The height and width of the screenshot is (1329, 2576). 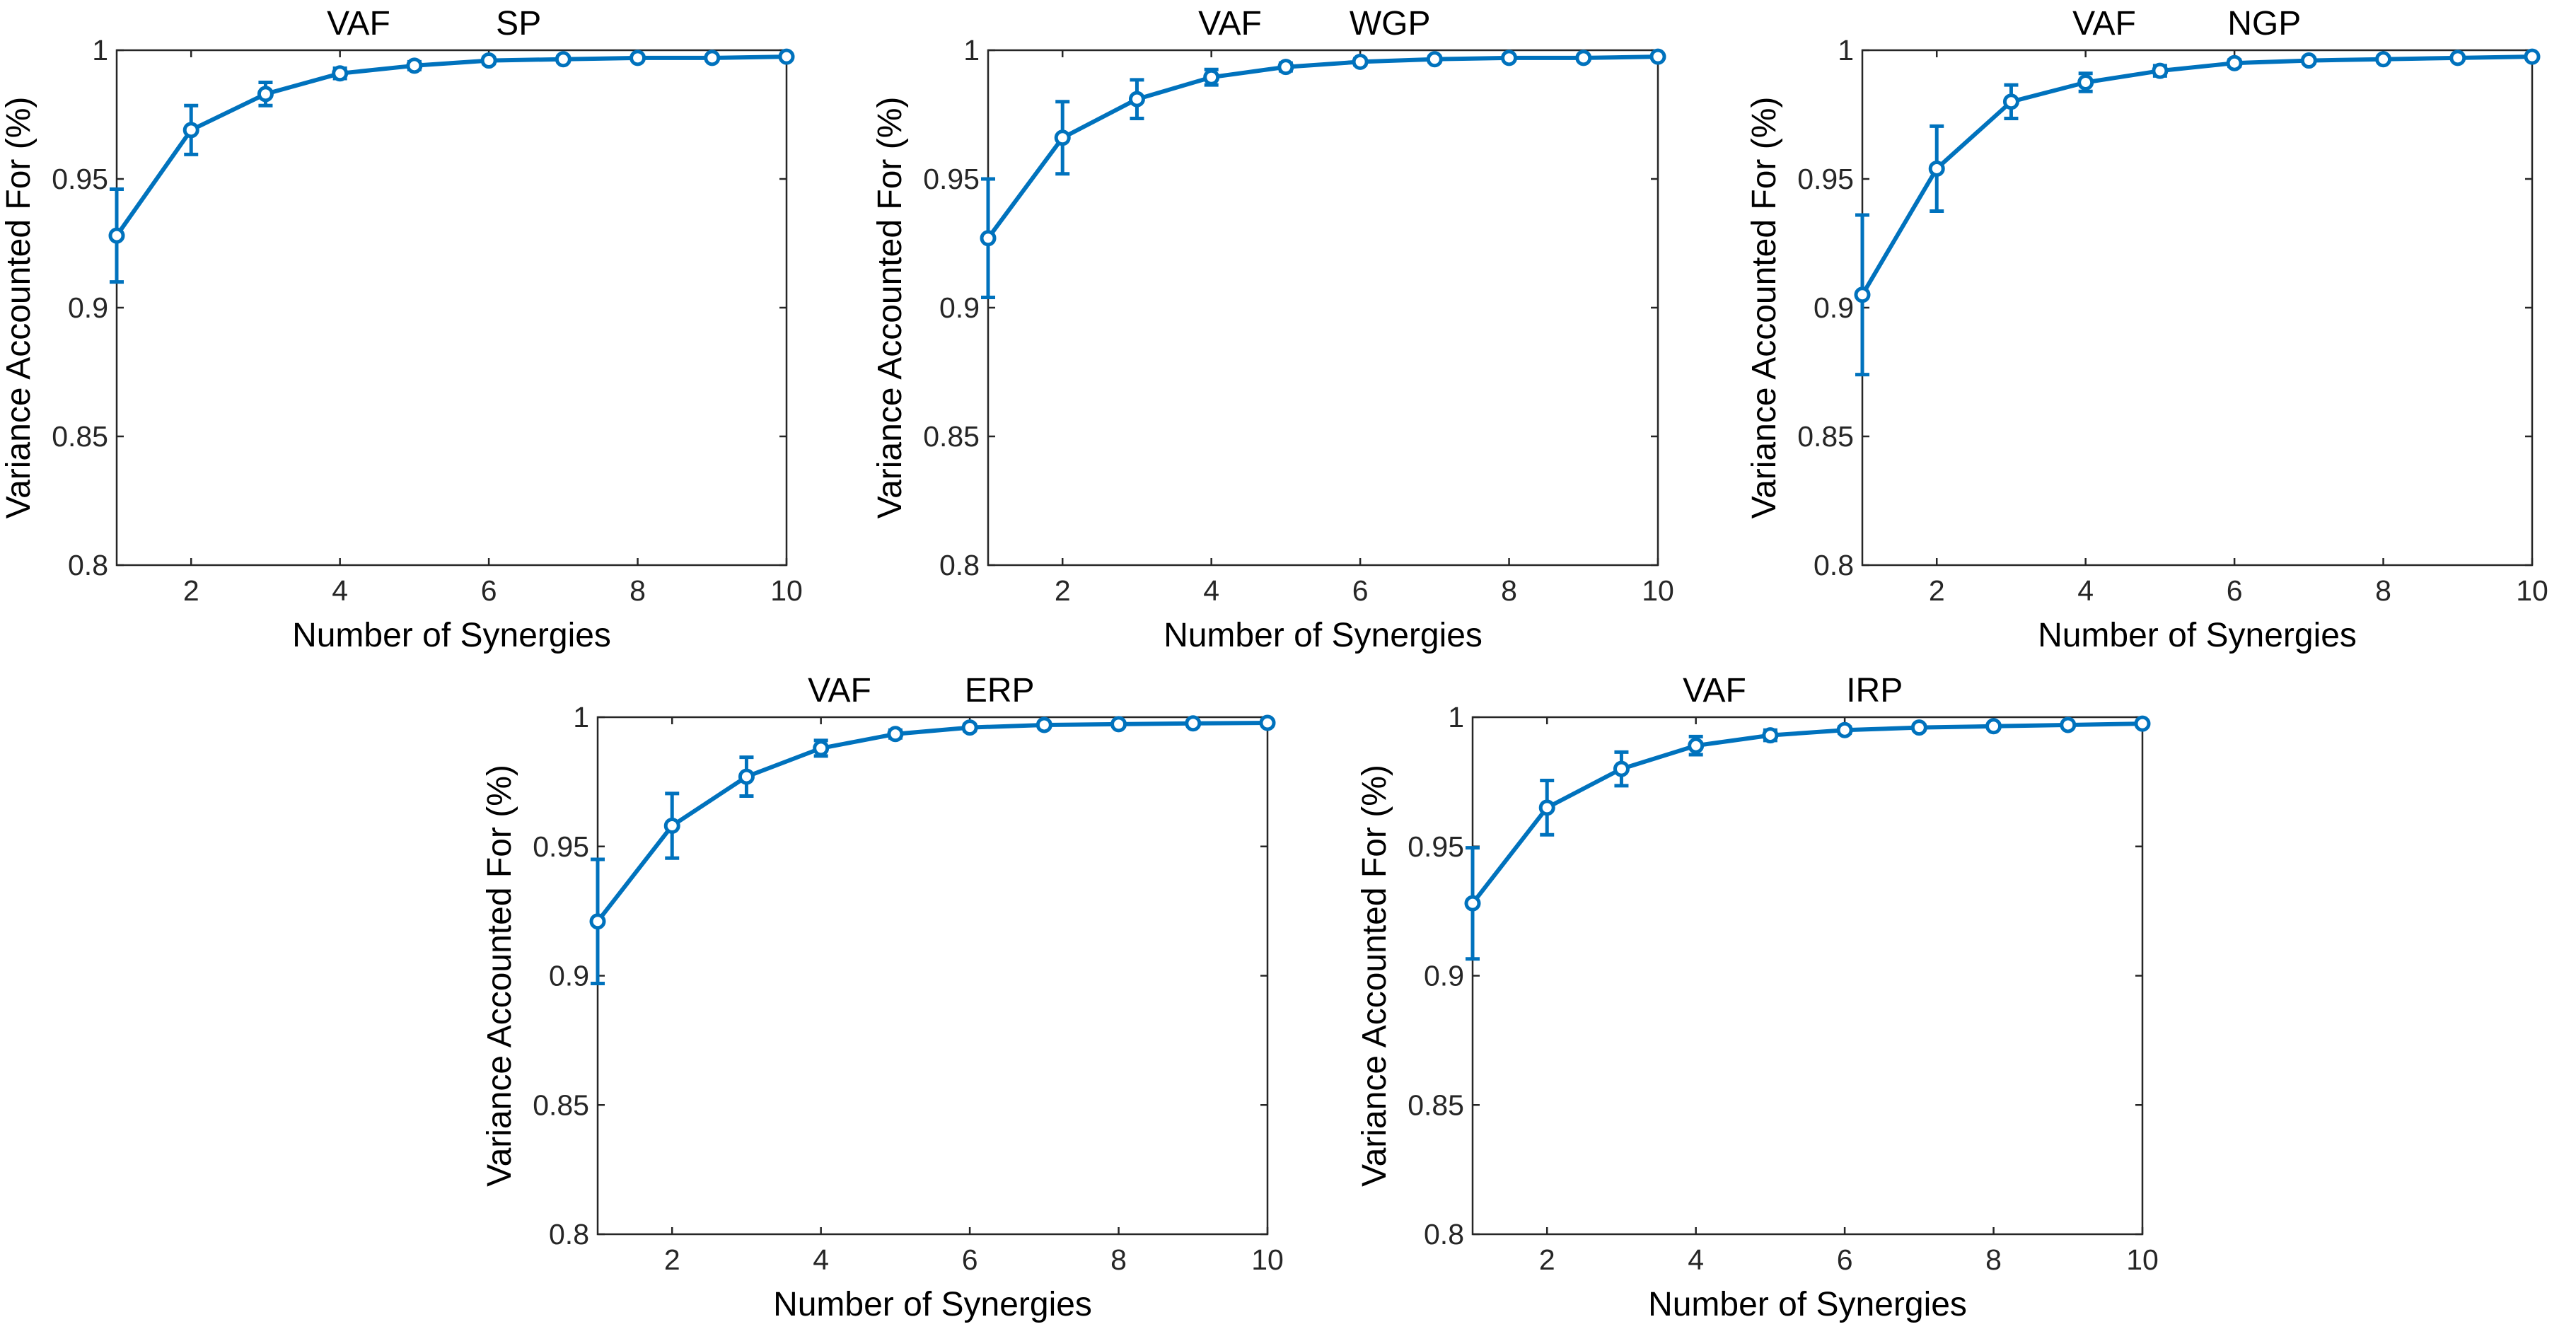 I want to click on chart-title-right: NGP, so click(x=2264, y=23).